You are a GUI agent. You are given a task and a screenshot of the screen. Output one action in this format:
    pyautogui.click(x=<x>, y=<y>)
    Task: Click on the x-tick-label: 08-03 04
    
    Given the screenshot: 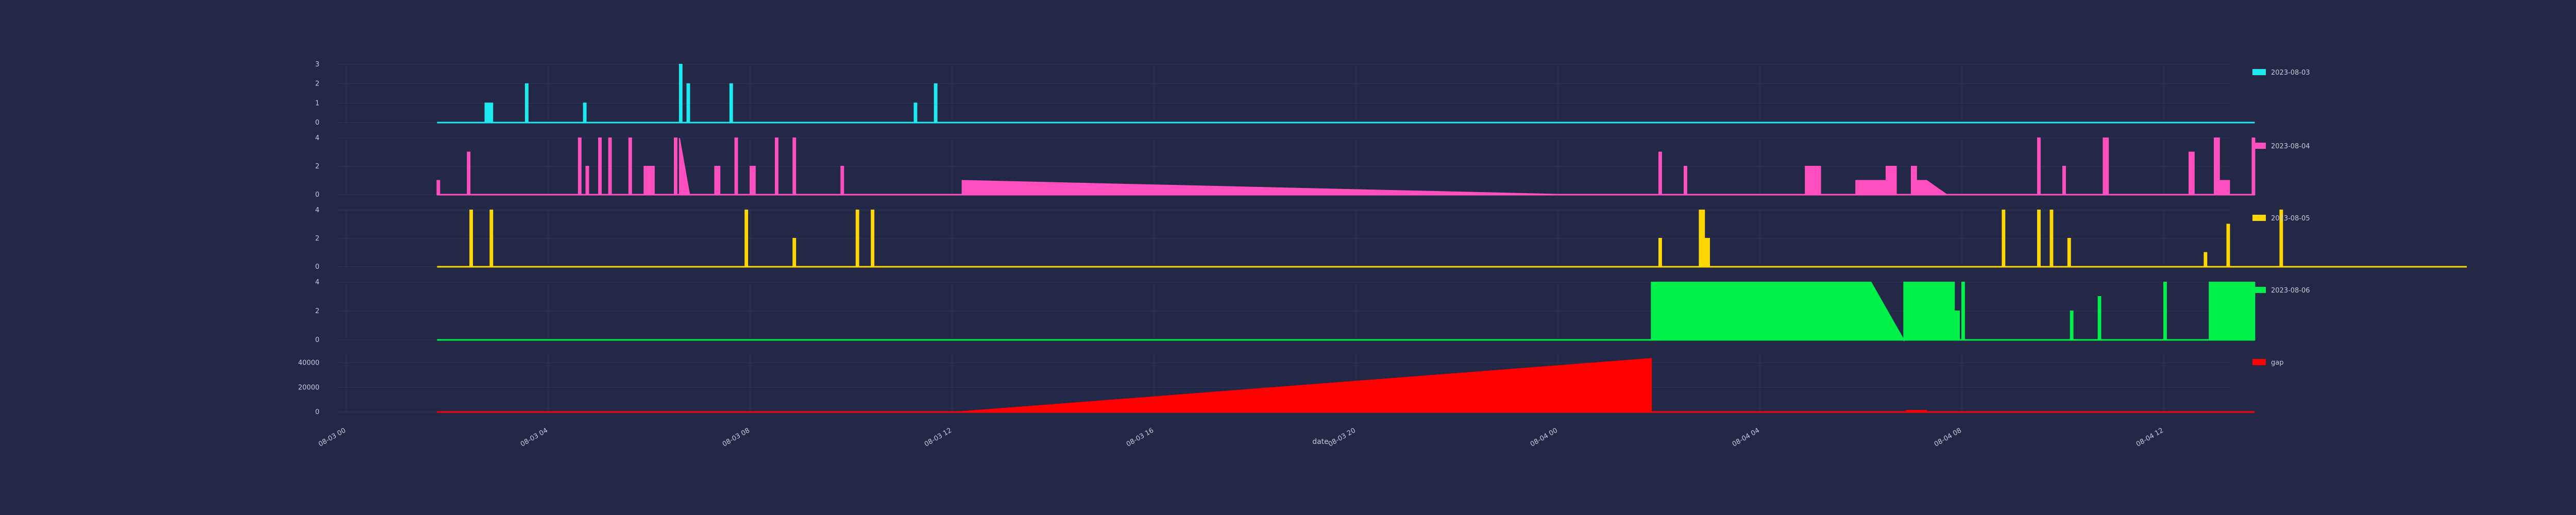 What is the action you would take?
    pyautogui.click(x=534, y=437)
    